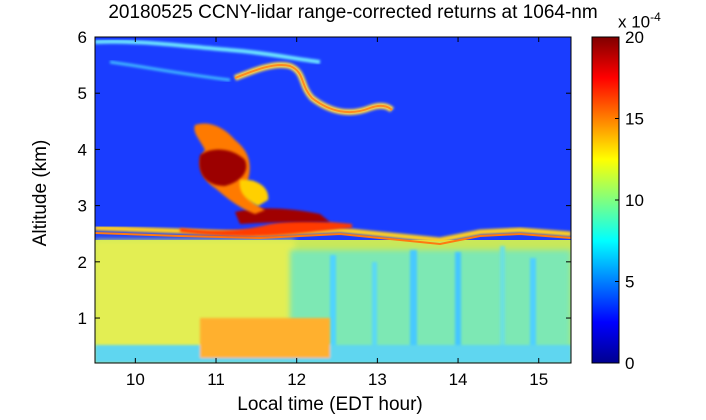 This screenshot has width=706, height=420. I want to click on x-tick-label: 10, so click(135, 379).